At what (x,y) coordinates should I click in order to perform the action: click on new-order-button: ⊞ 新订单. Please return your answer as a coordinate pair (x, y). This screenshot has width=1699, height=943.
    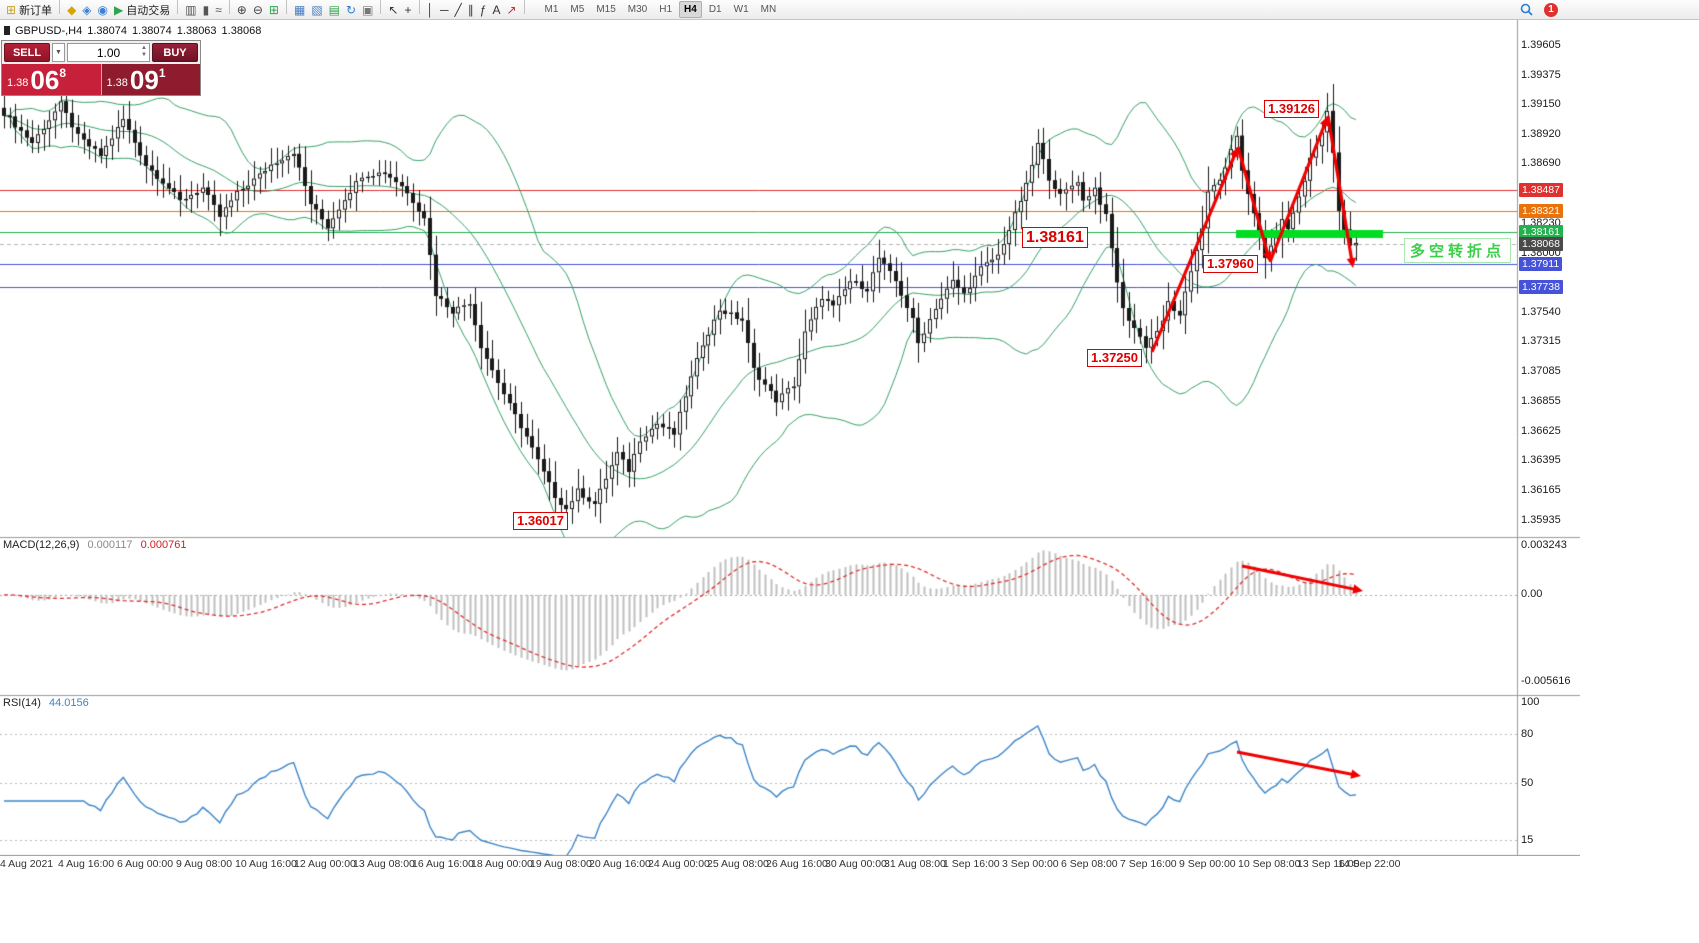
    Looking at the image, I should click on (29, 10).